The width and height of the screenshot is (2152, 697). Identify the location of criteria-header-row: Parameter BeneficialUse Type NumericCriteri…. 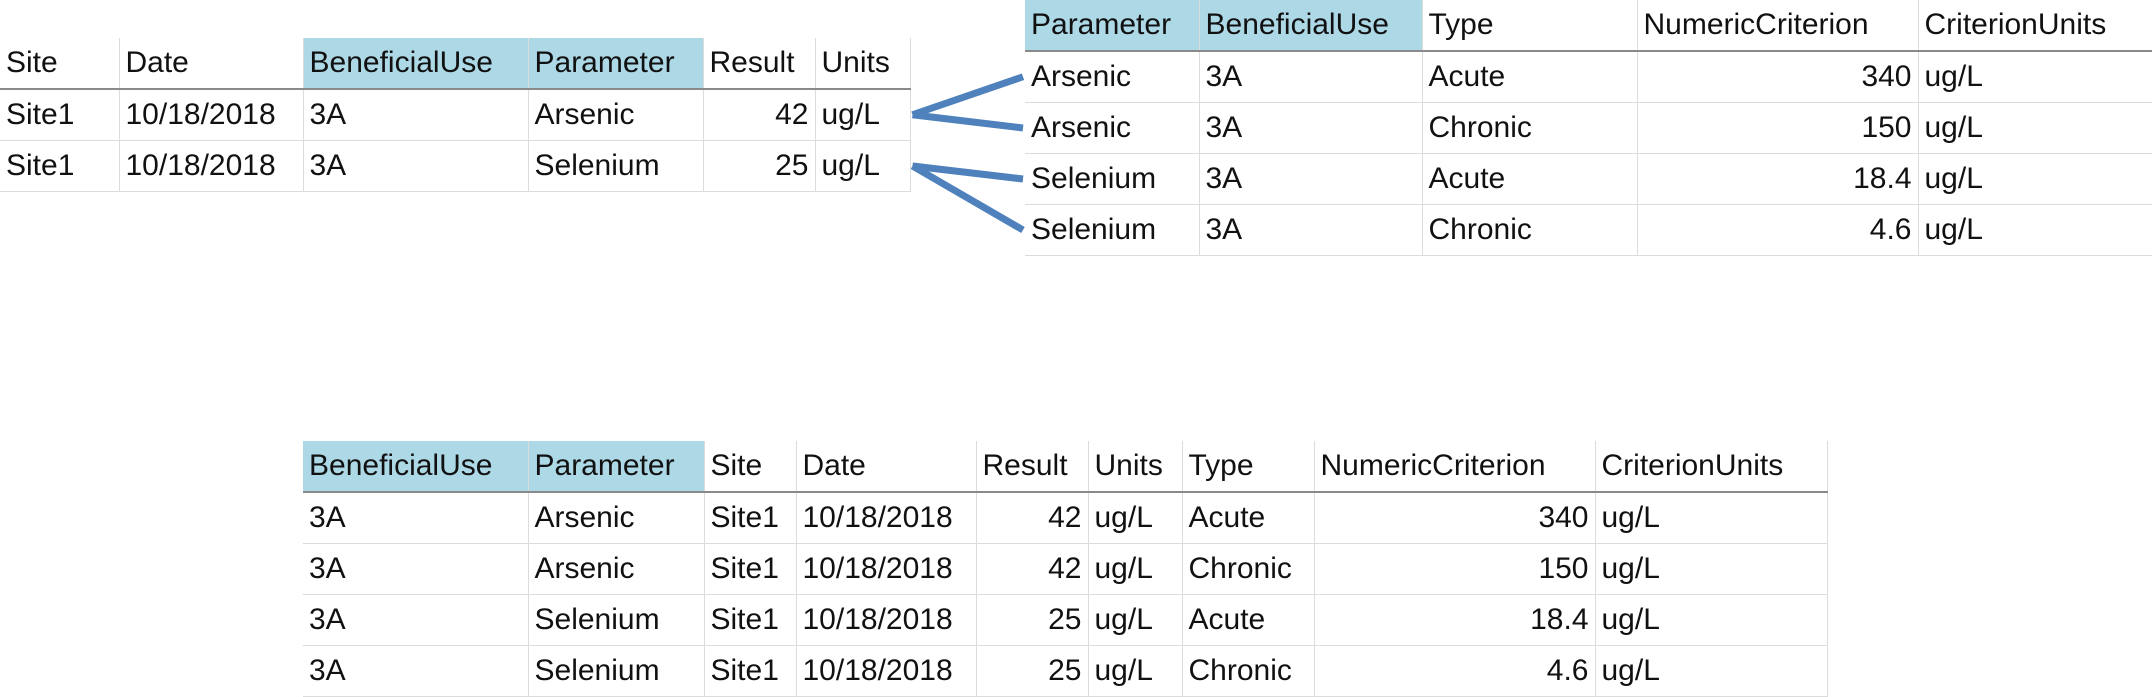
(1588, 26).